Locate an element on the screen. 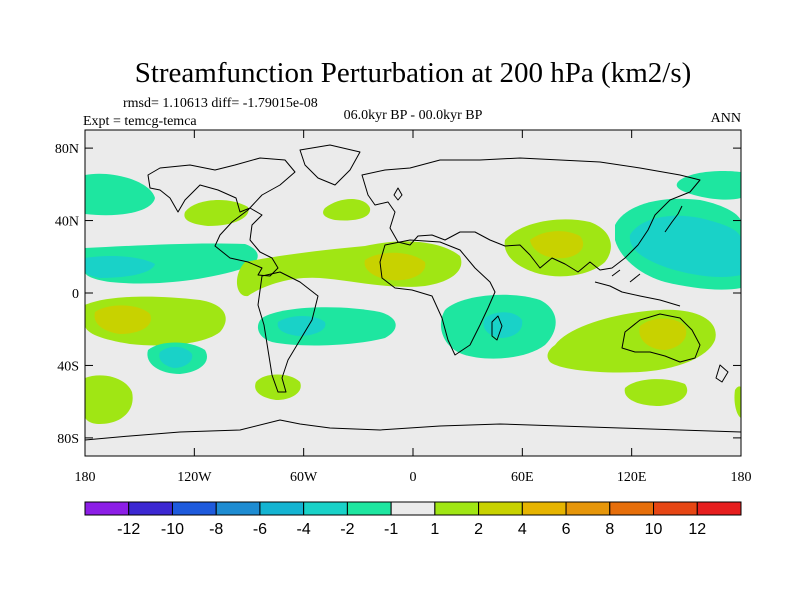 Image resolution: width=800 pixels, height=600 pixels. contour-west-pacific-low-core is located at coordinates (685, 246).